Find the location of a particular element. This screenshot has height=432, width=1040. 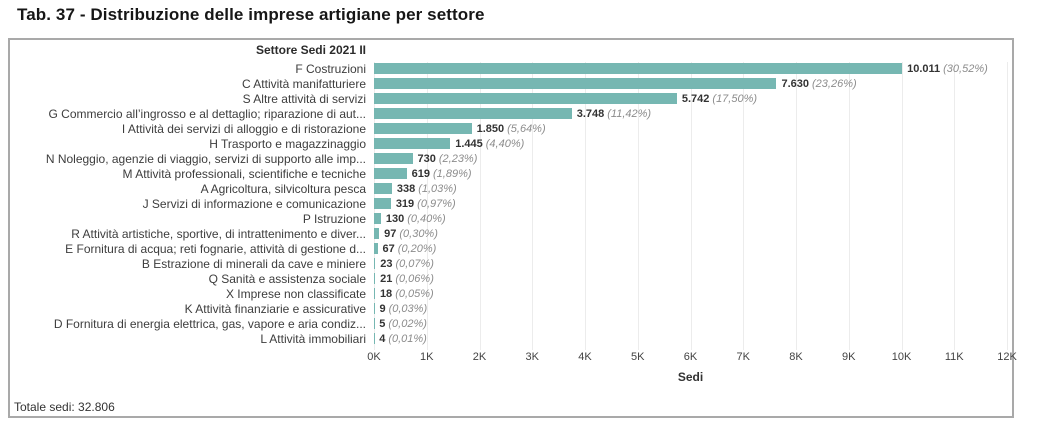

bar-value-label: 21 (0,06%) is located at coordinates (407, 279).